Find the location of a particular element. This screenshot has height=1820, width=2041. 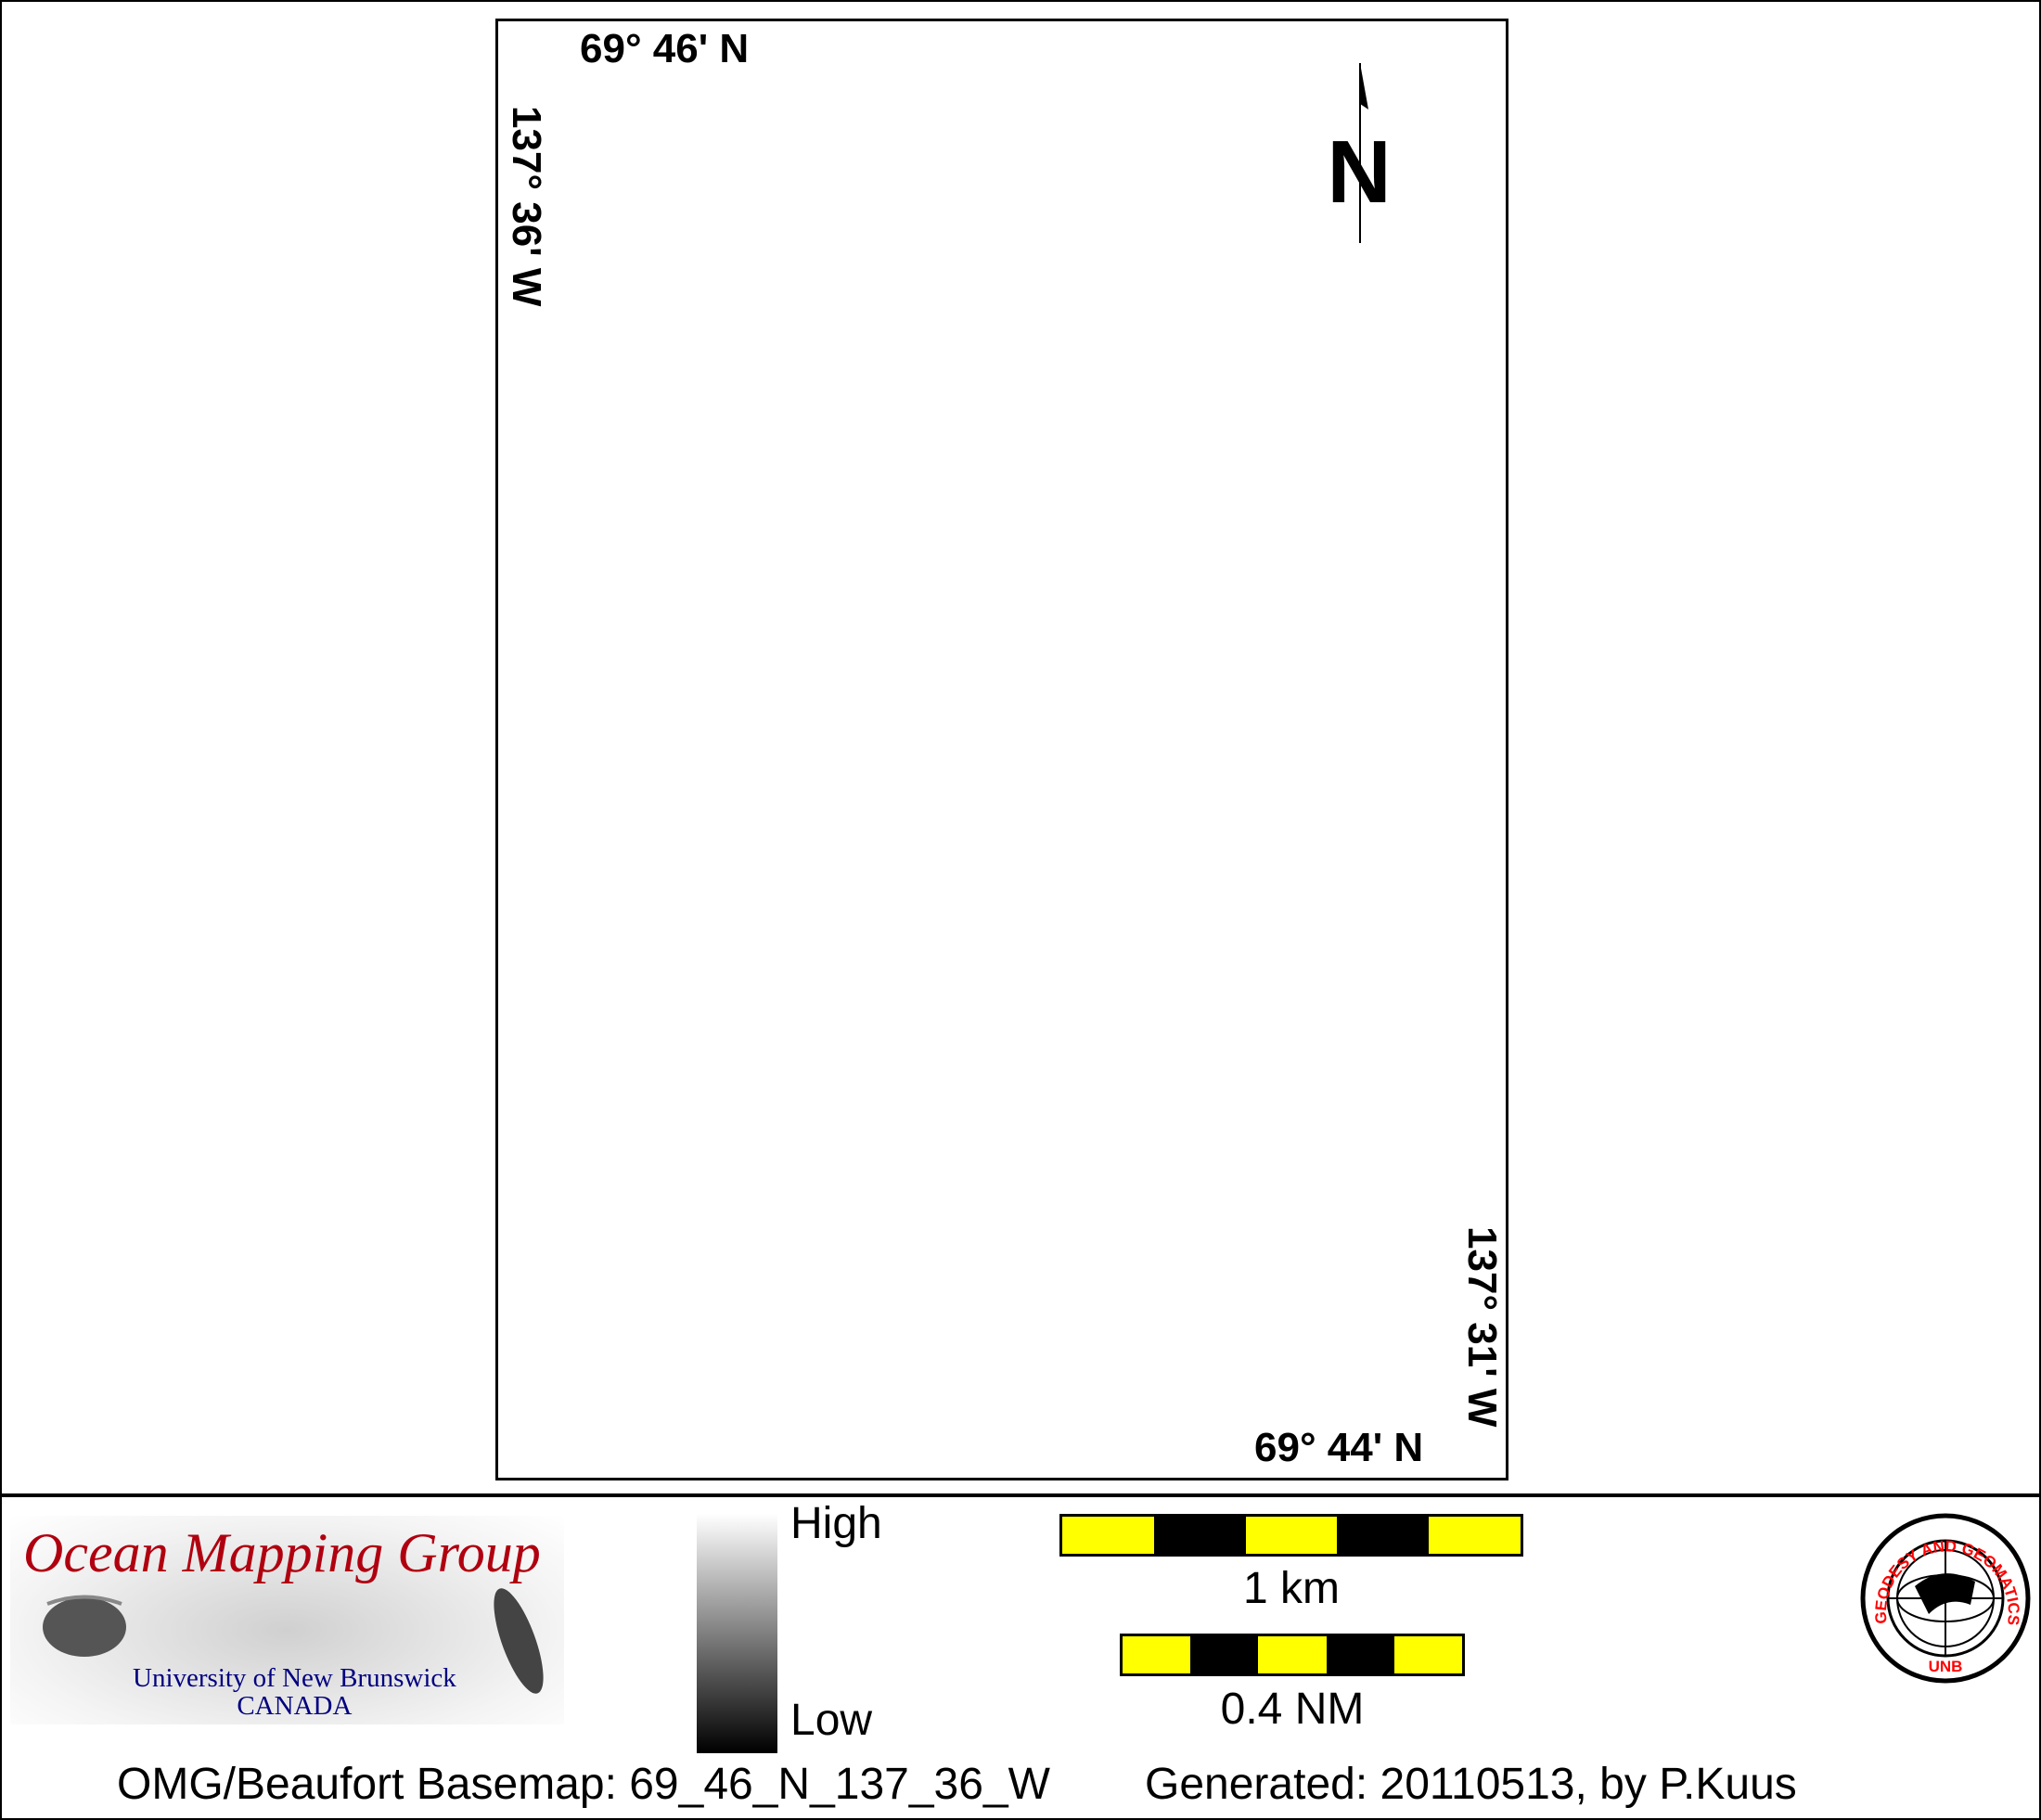

generated-info: Generated: 20110513, by P.Kuus is located at coordinates (1471, 1784).